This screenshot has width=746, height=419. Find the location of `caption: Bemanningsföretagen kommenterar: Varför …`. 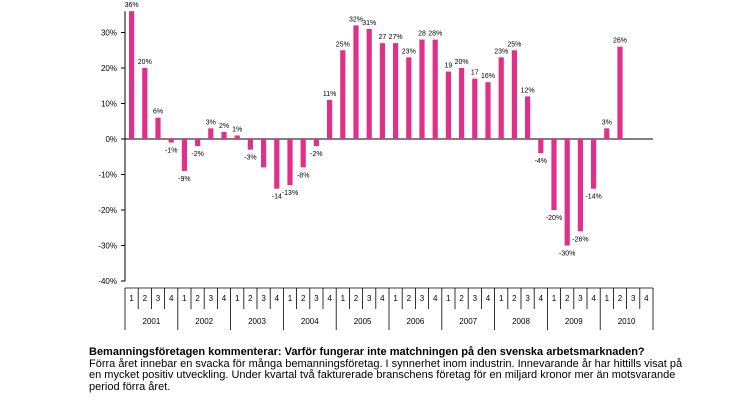

caption: Bemanningsföretagen kommenterar: Varför … is located at coordinates (389, 369).